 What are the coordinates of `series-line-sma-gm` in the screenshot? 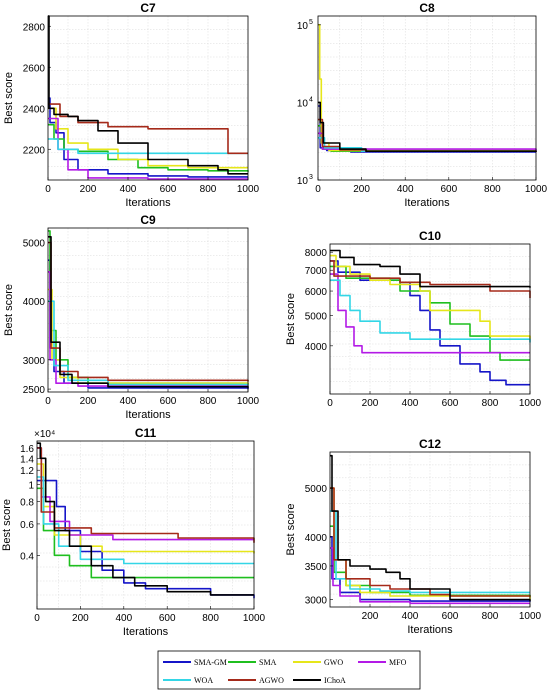 It's located at (148, 137).